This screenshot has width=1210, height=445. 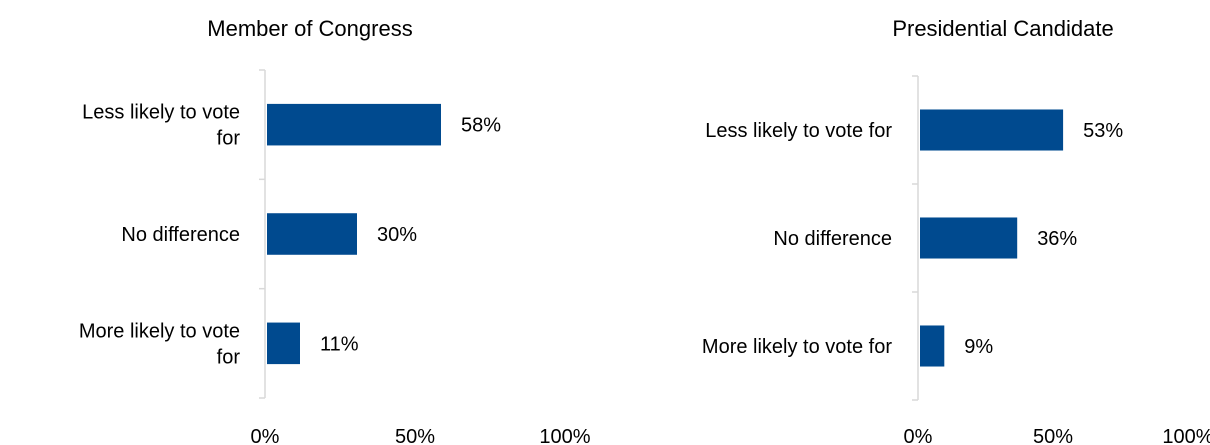 What do you see at coordinates (339, 344) in the screenshot?
I see `data-label: 11%` at bounding box center [339, 344].